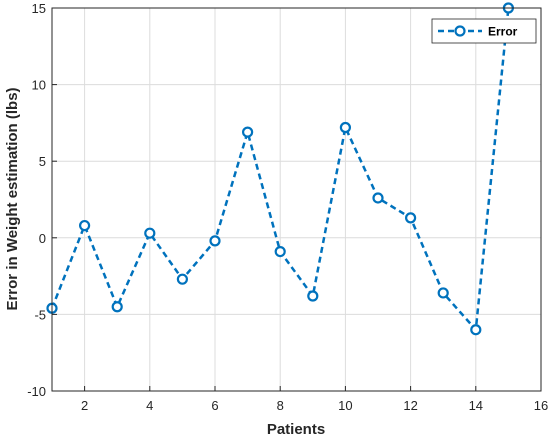 The image size is (550, 438). Describe the element at coordinates (410, 405) in the screenshot. I see `x-tick-label: 12` at that location.